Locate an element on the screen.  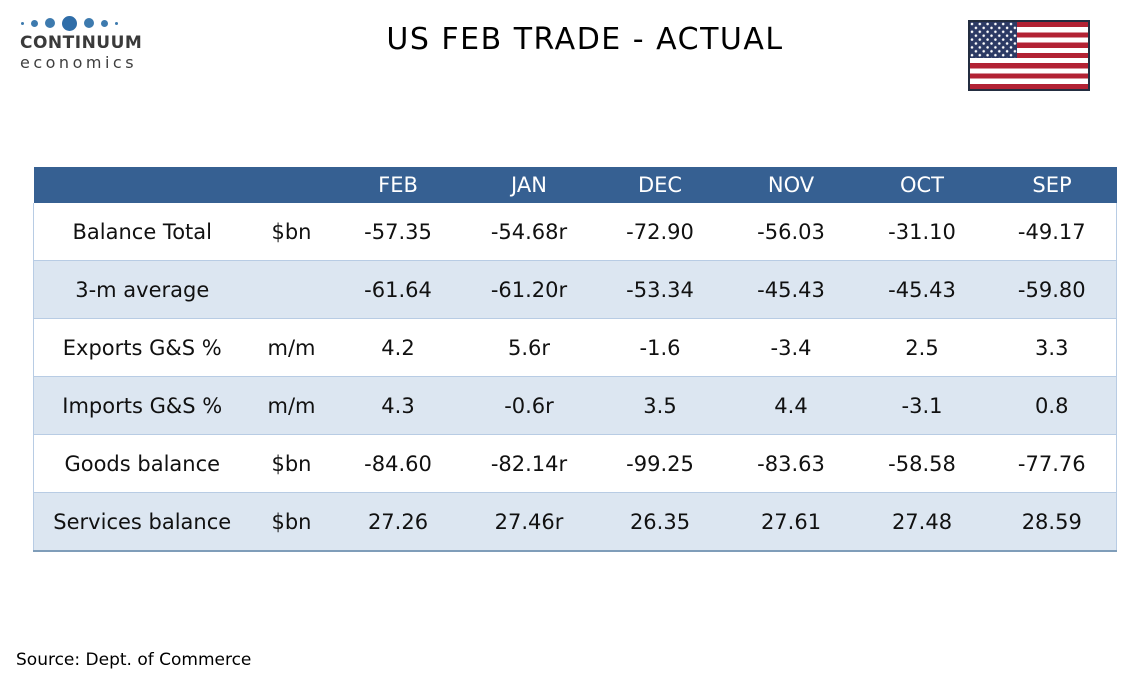
table-cell: 27.46r is located at coordinates (529, 522).